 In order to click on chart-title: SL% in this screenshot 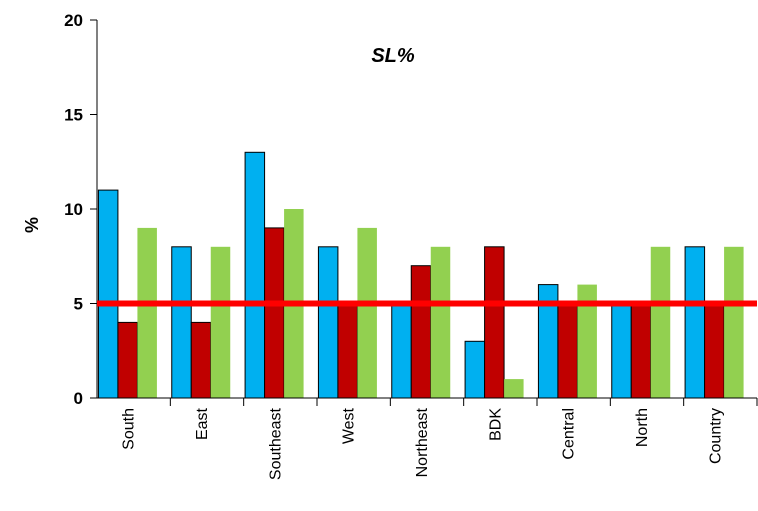, I will do `click(393, 56)`.